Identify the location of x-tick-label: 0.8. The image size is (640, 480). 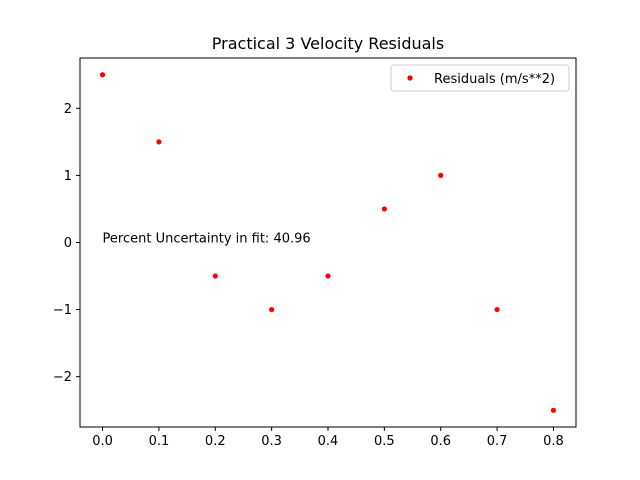
(553, 441).